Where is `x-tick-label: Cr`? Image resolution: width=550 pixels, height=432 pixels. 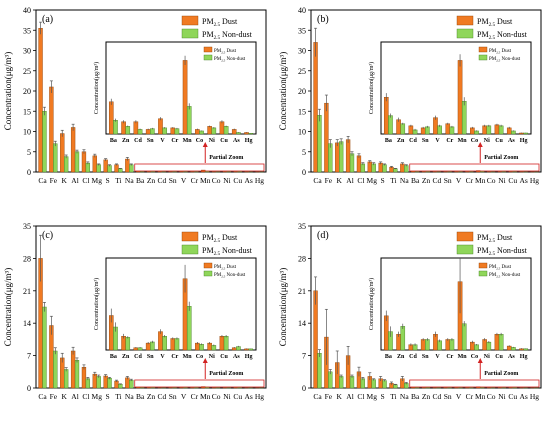
x-tick-label: Cr is located at coordinates (195, 180).